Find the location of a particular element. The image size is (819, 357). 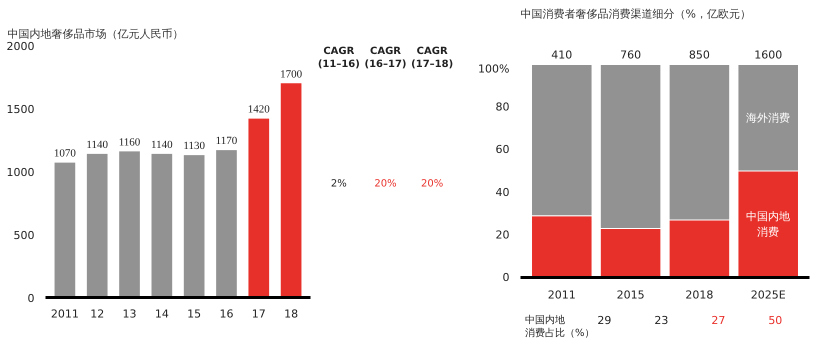

annotation: 1600 is located at coordinates (768, 55).